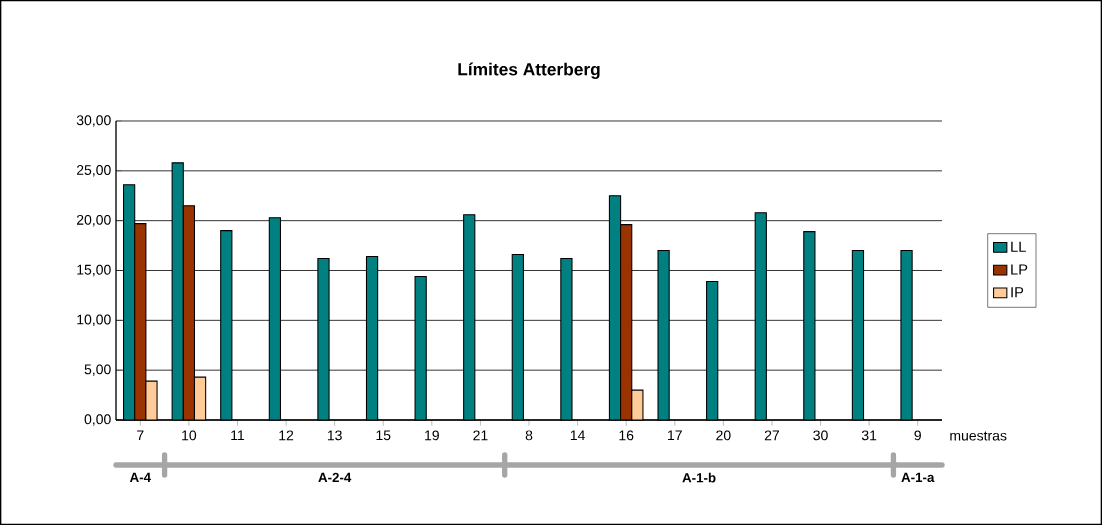  Describe the element at coordinates (1019, 269) in the screenshot. I see `legend-label: LP` at that location.